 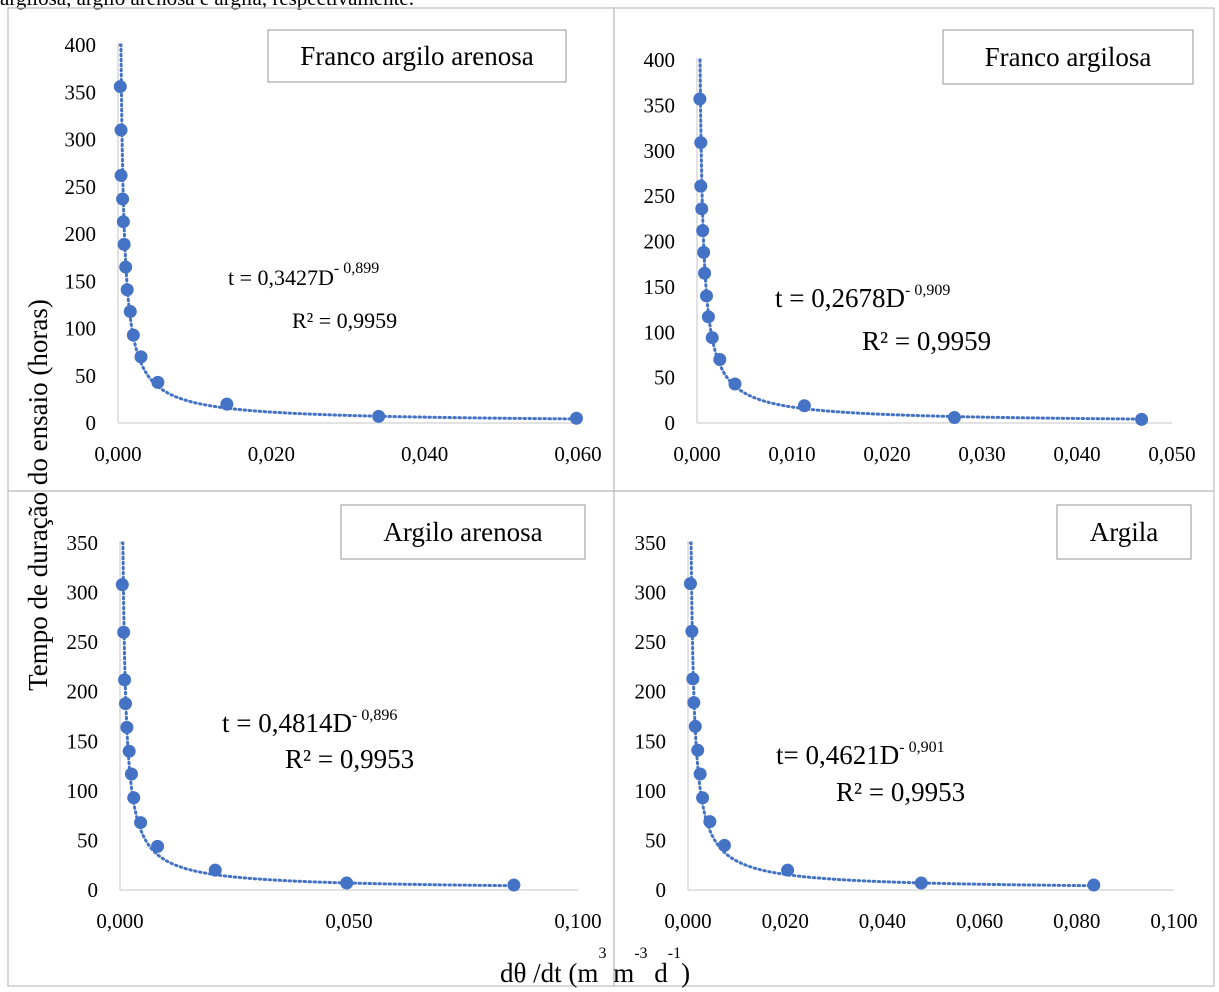 What do you see at coordinates (651, 741) in the screenshot?
I see `y-tick-label: 150` at bounding box center [651, 741].